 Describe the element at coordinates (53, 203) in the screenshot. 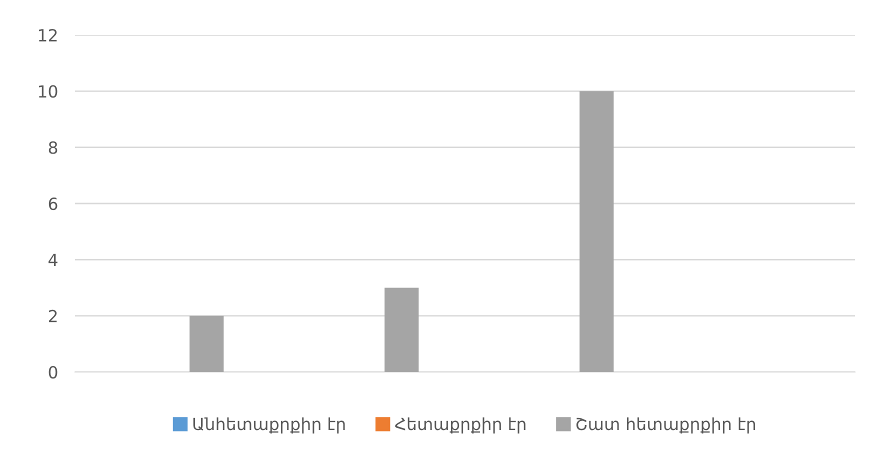

I see `y-tick-label: 6` at that location.